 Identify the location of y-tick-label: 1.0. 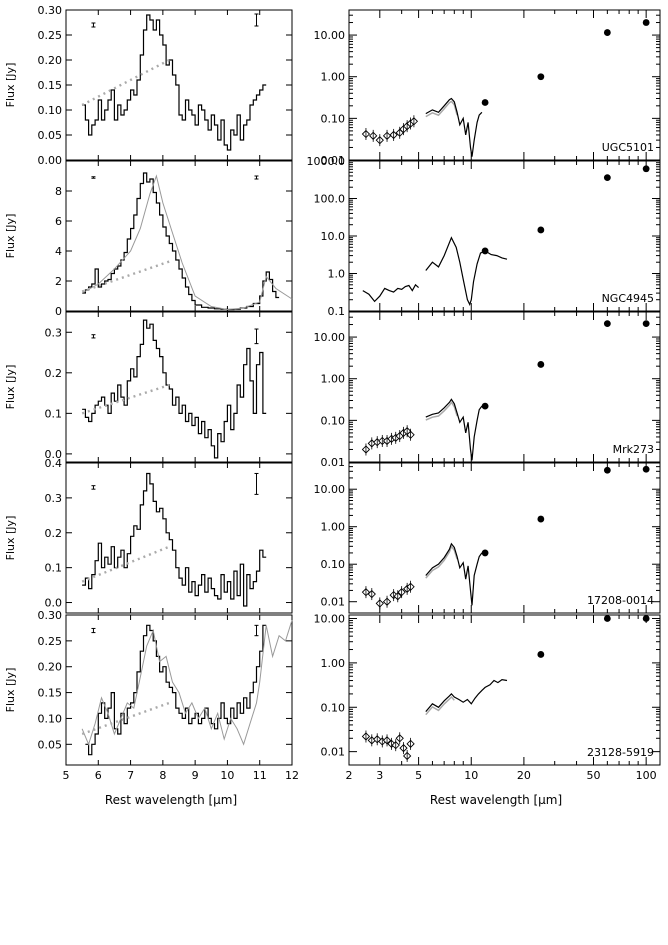
(337, 274).